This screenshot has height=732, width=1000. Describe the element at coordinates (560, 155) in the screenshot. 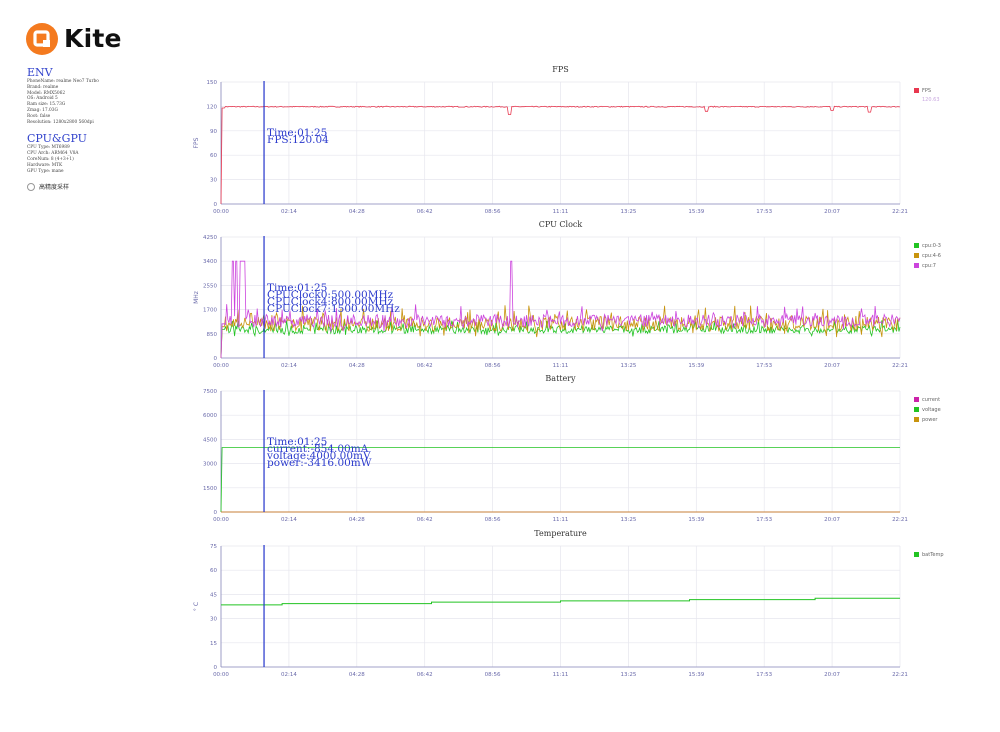

I see `series-line-FPS` at that location.